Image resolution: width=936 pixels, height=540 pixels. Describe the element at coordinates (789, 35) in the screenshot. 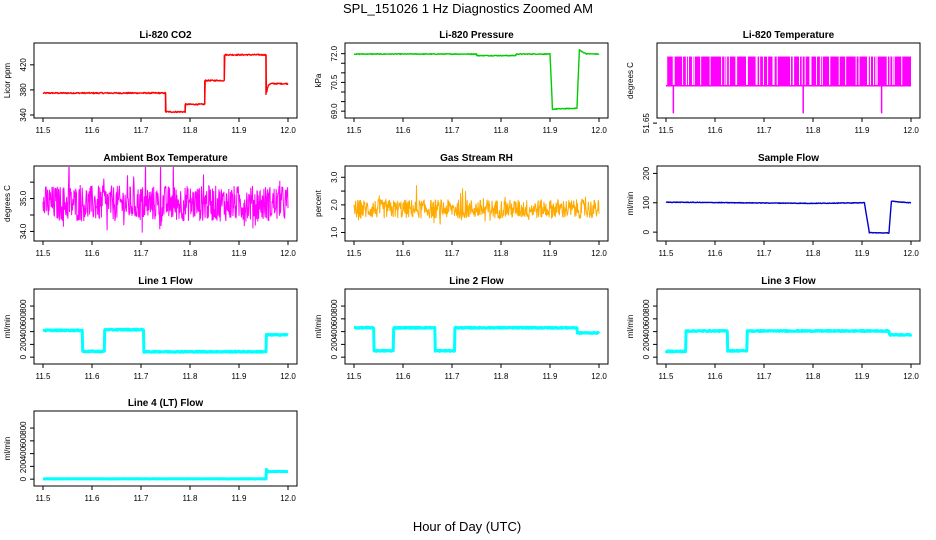

I see `panel-title: Li-820 Temperature` at that location.